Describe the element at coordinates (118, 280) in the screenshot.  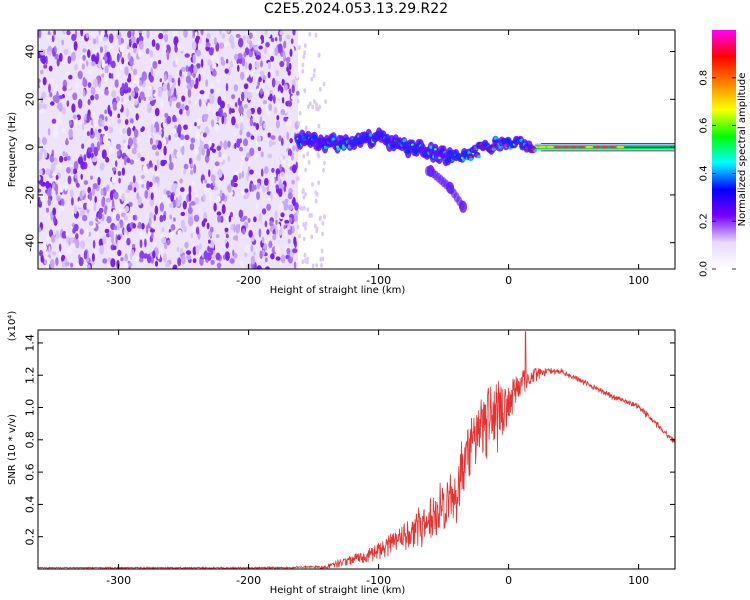
I see `x-tick-label: -300` at that location.